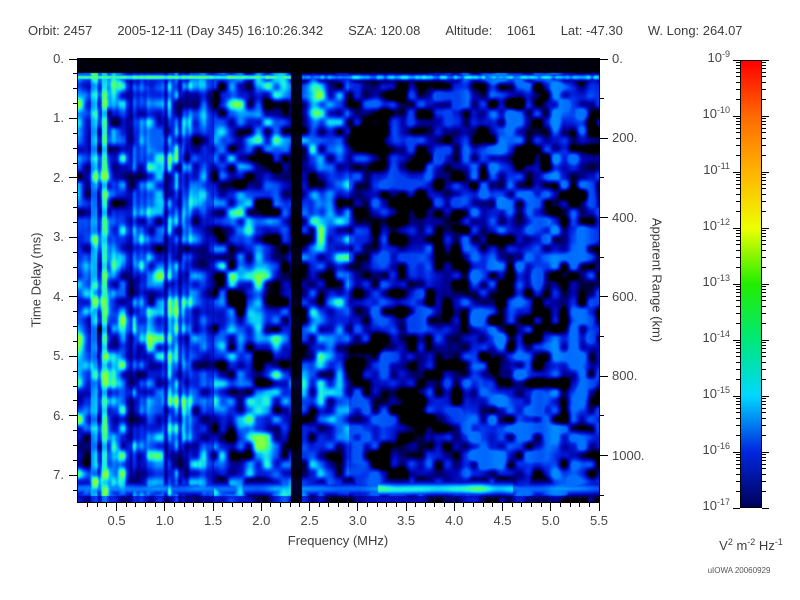 The image size is (800, 600). Describe the element at coordinates (58, 356) in the screenshot. I see `y-axis-tick-label: 5.` at that location.